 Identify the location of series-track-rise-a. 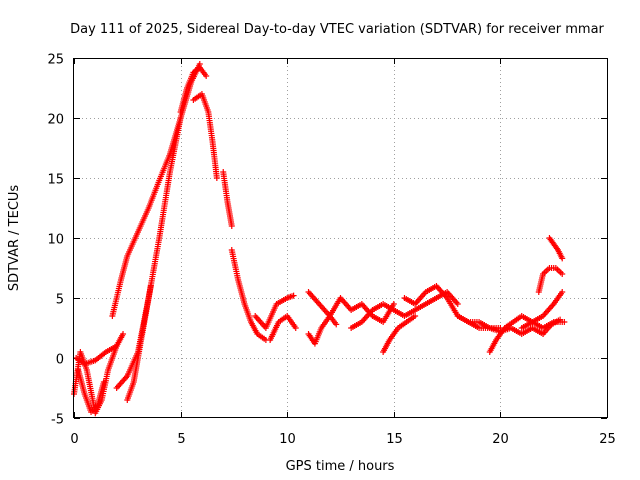
(100, 349).